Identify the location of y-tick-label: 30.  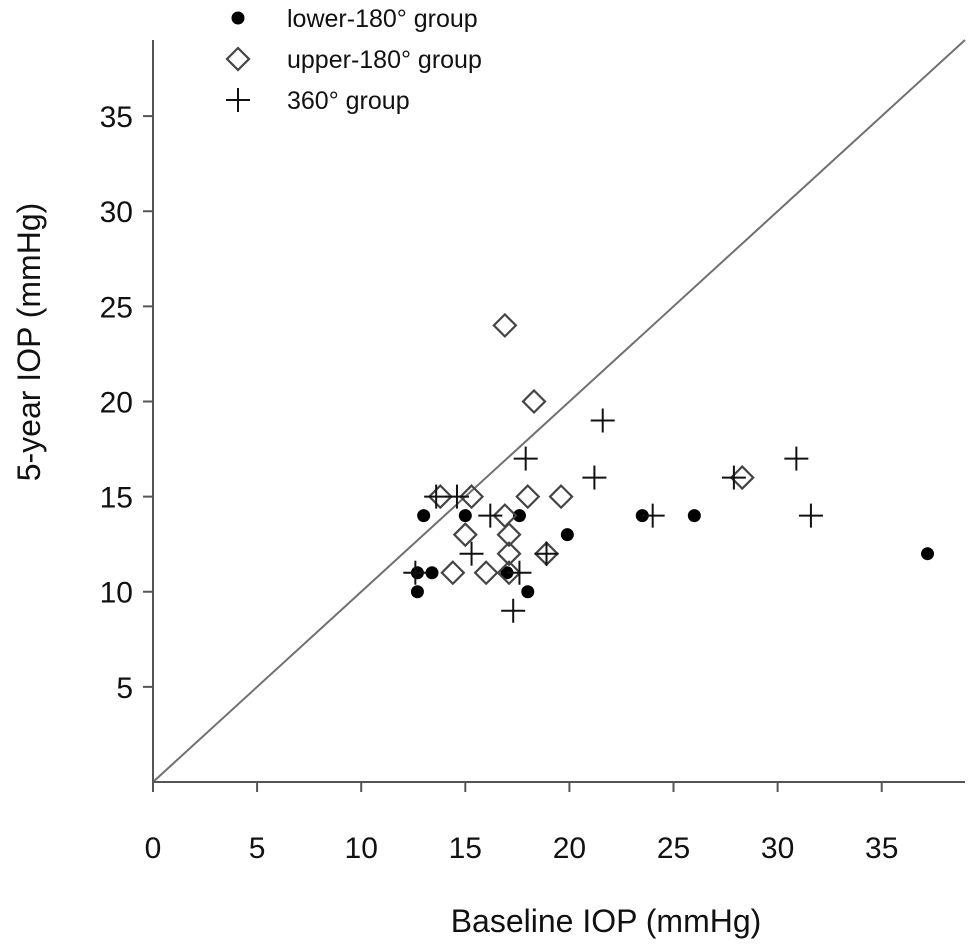
(116, 212).